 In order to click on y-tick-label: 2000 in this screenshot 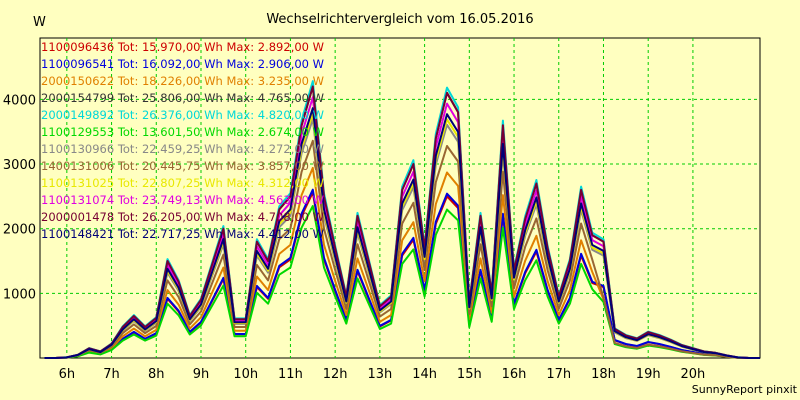, I will do `click(19, 230)`.